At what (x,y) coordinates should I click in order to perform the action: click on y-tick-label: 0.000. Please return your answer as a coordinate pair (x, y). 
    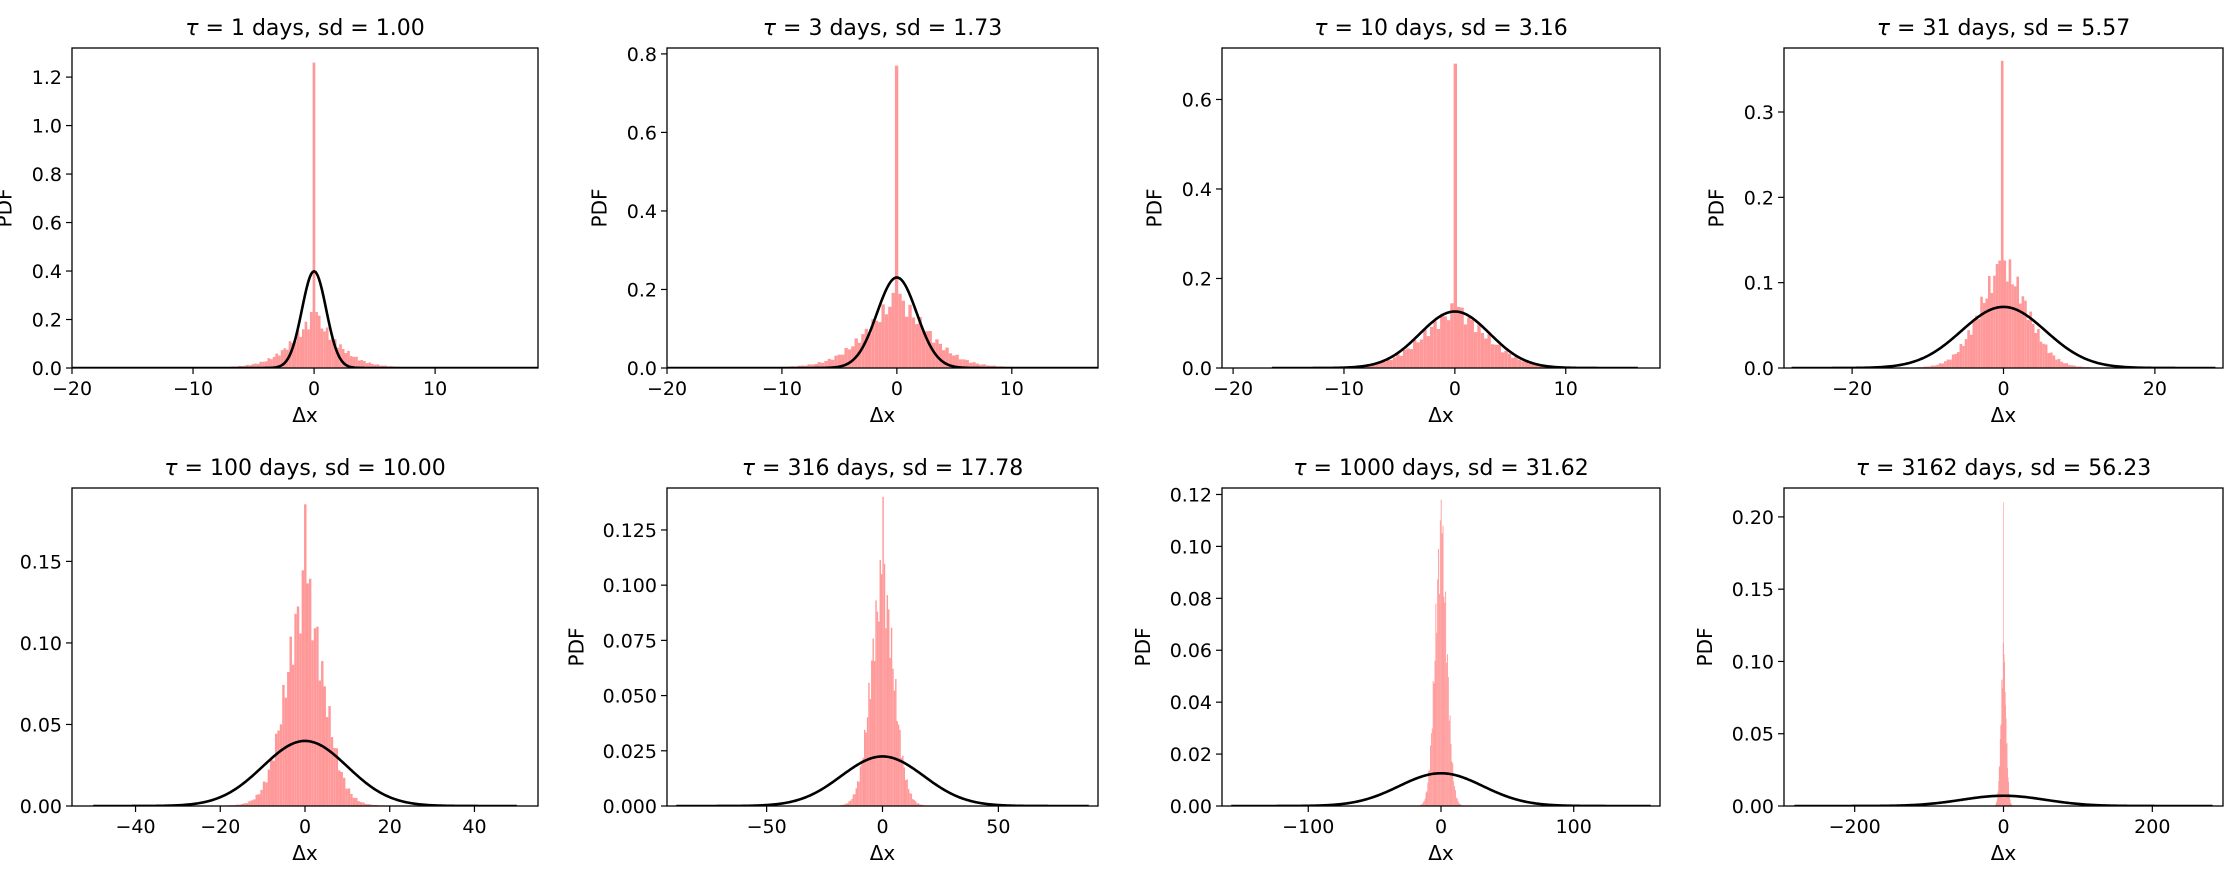
    Looking at the image, I should click on (630, 807).